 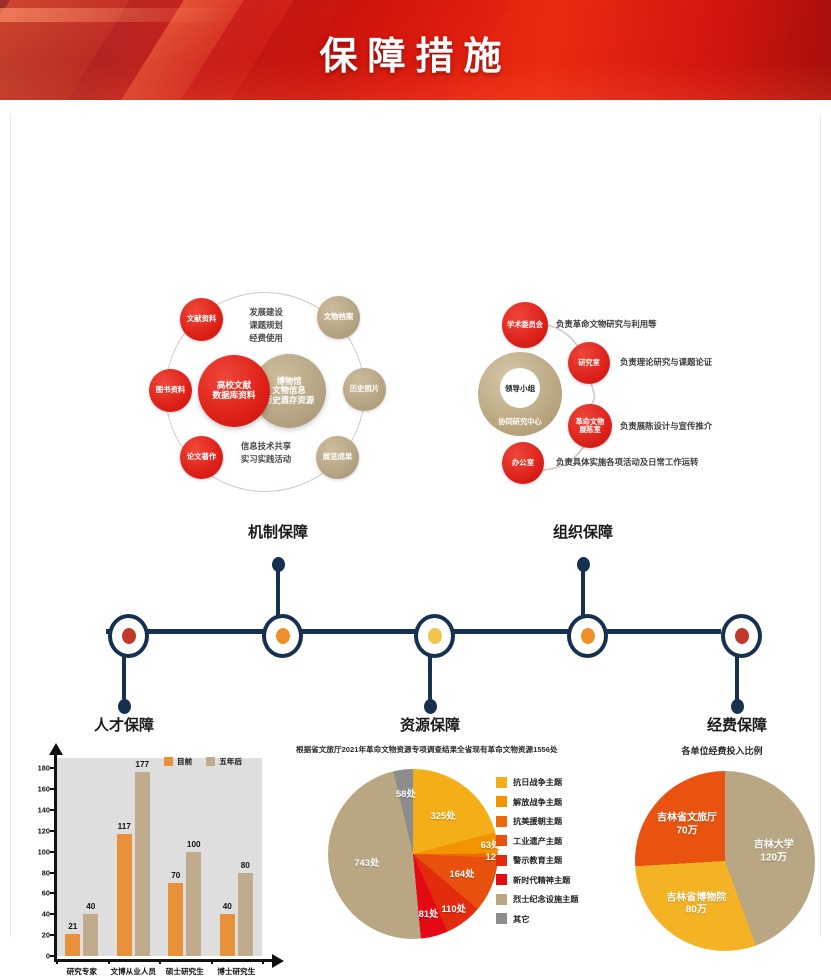 I want to click on bar-chart-x-axis, so click(x=165, y=960).